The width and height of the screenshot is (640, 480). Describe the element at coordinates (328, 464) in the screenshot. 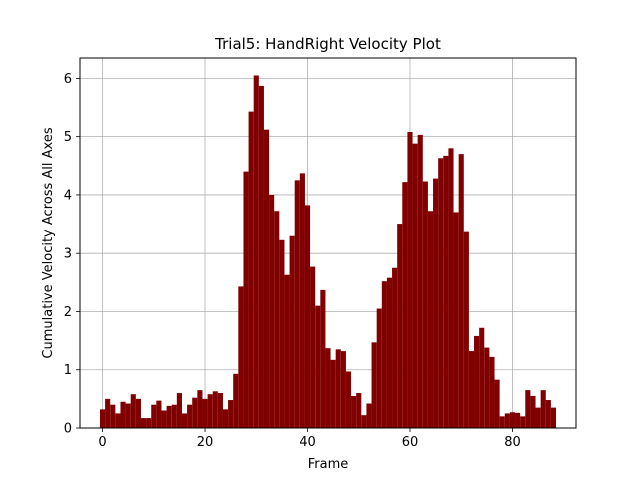

I see `x-axis-label: Frame` at that location.